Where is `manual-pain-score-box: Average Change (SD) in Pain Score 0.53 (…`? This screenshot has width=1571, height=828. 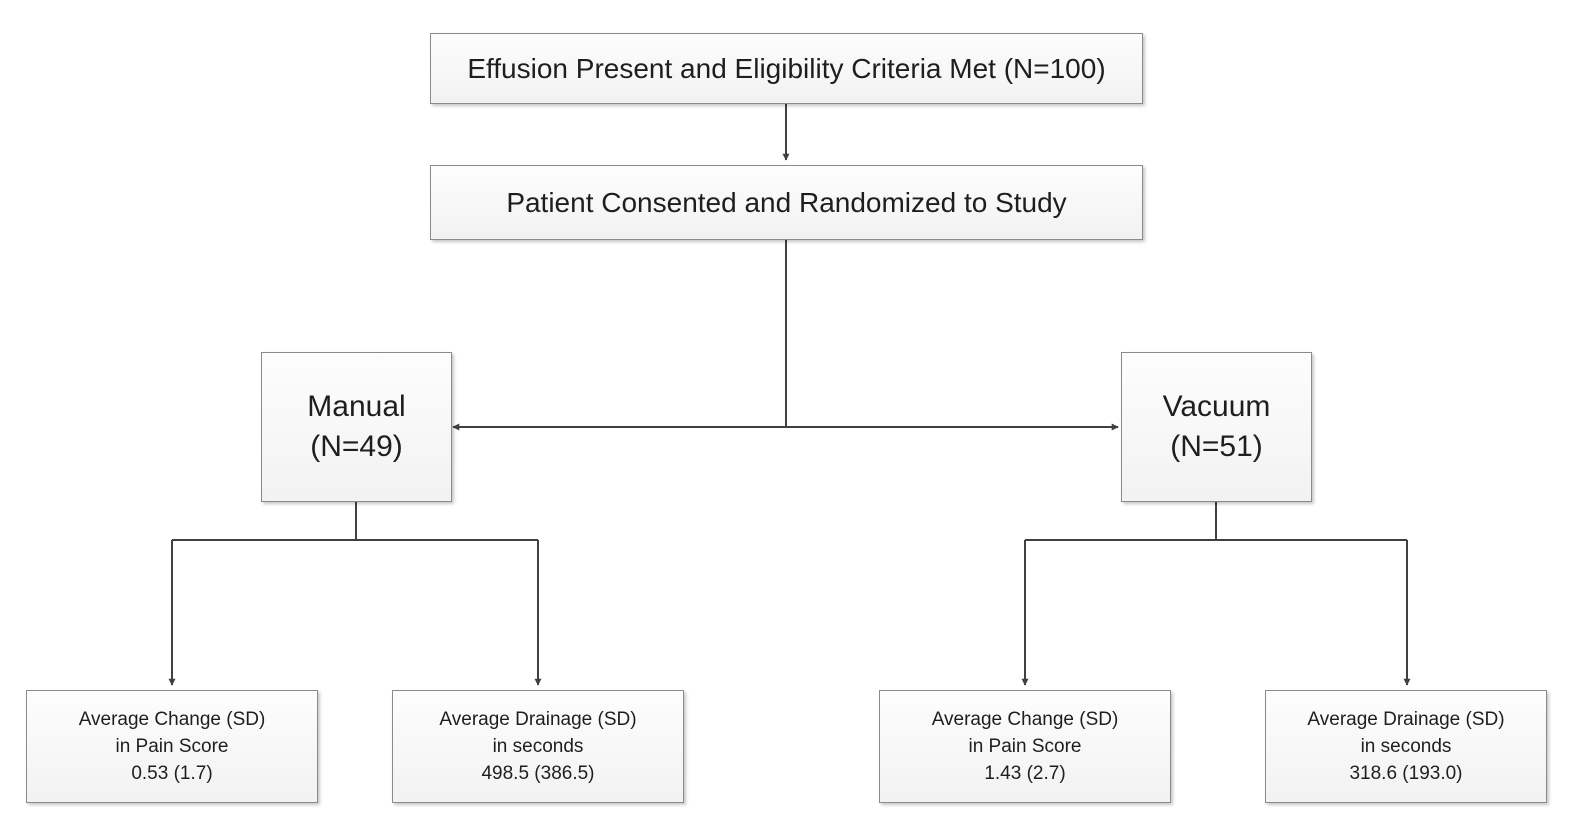 manual-pain-score-box: Average Change (SD) in Pain Score 0.53 (… is located at coordinates (172, 746).